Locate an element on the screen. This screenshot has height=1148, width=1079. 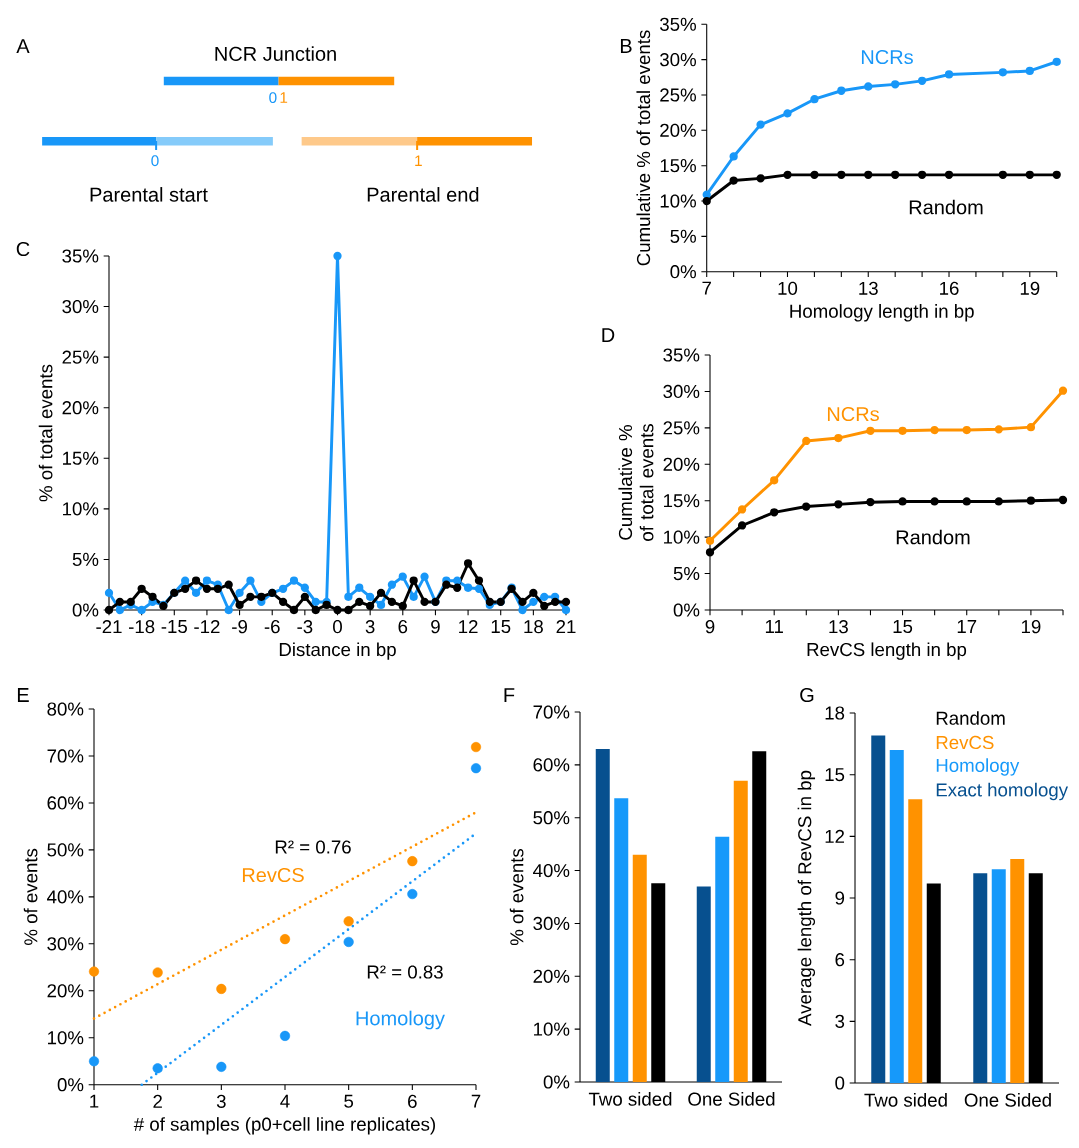
x-tick-label: 7 is located at coordinates (476, 1101).